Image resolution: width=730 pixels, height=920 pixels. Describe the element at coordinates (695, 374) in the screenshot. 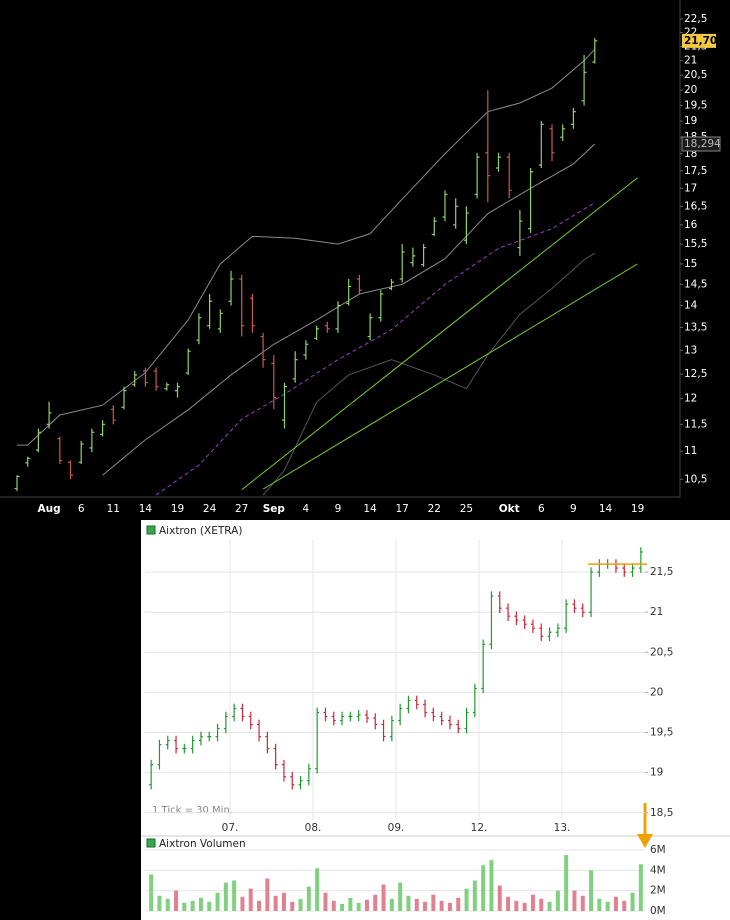

I see `y-tick-label: 12,5` at that location.